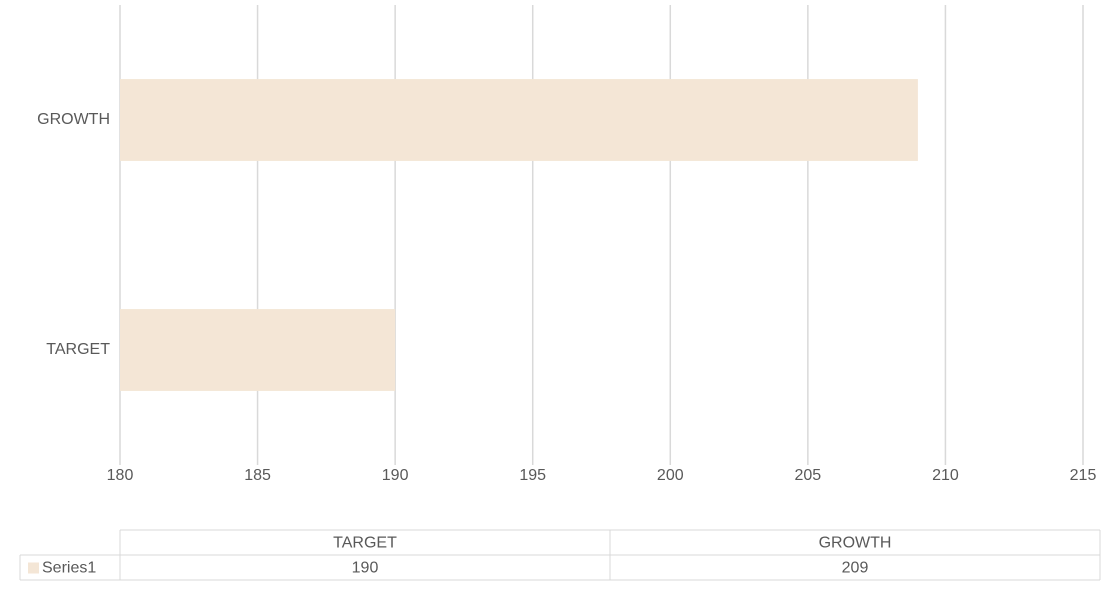 The width and height of the screenshot is (1105, 595). Describe the element at coordinates (670, 475) in the screenshot. I see `x-tick-label: 200` at that location.